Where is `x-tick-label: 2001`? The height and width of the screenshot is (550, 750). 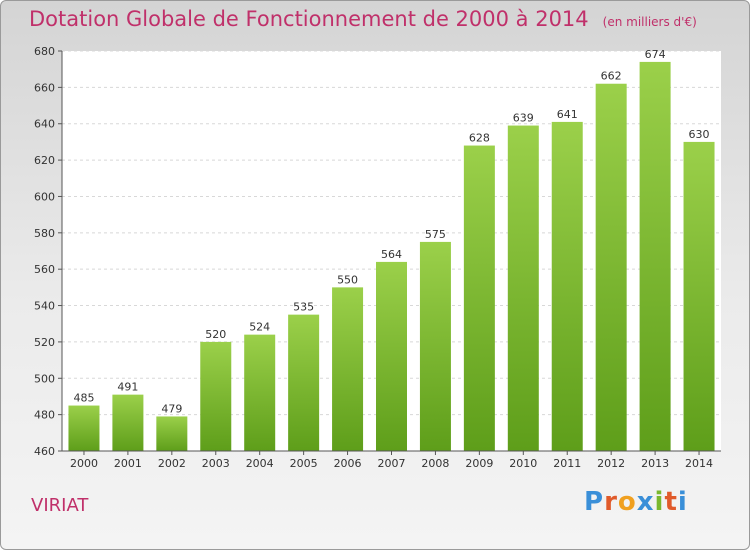 x-tick-label: 2001 is located at coordinates (128, 463).